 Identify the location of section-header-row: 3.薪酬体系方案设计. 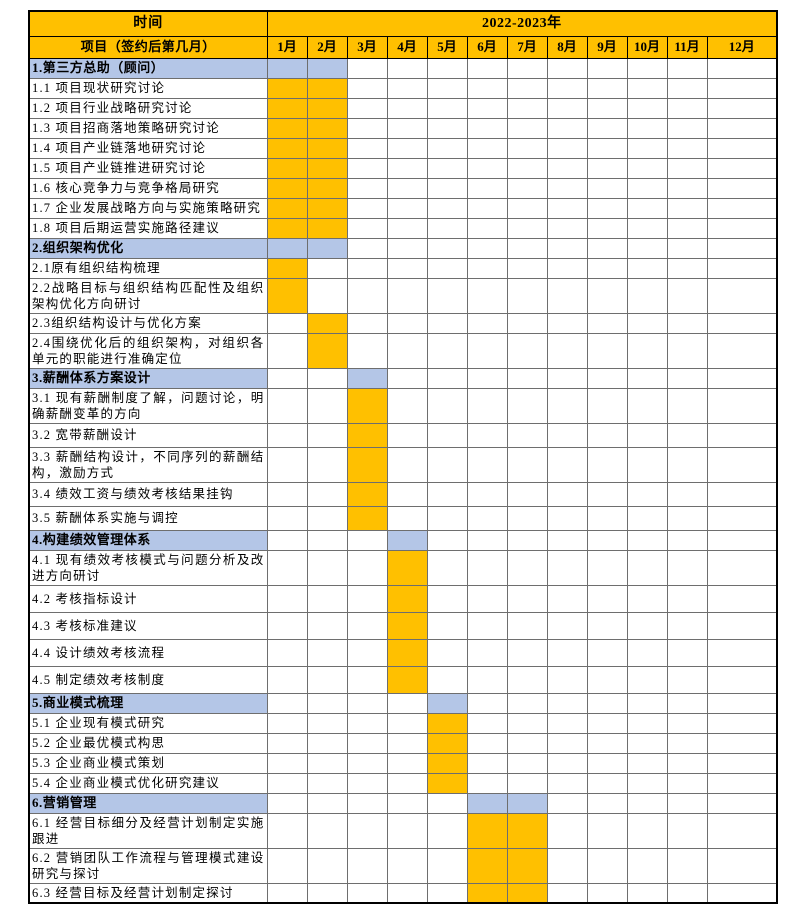
(403, 378).